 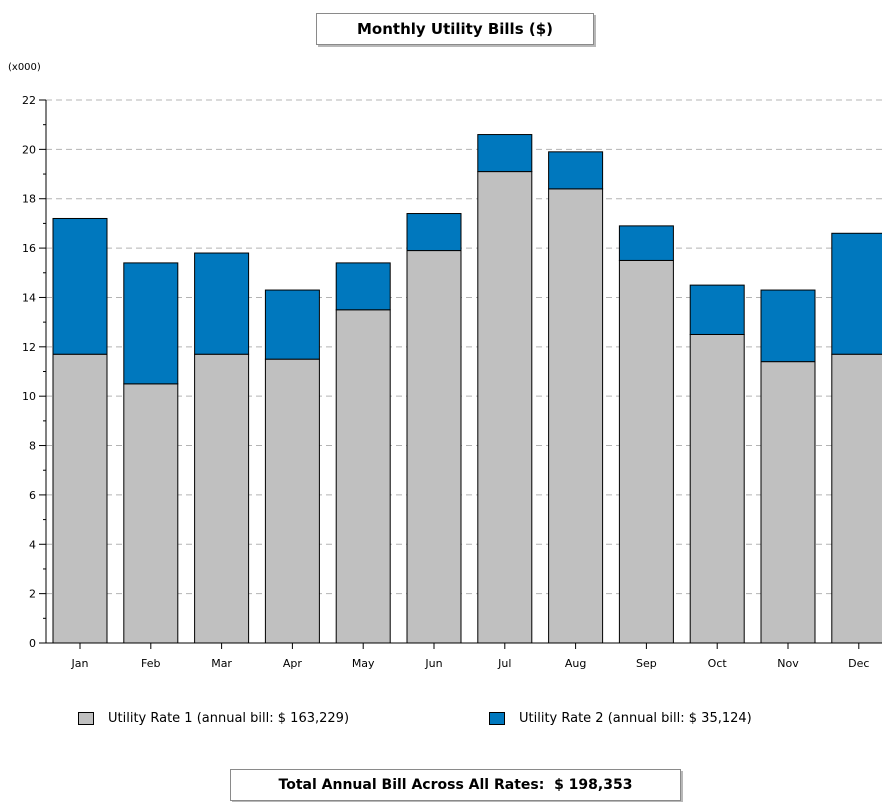 I want to click on y-axis-multiplier-label: (x000), so click(x=24, y=67).